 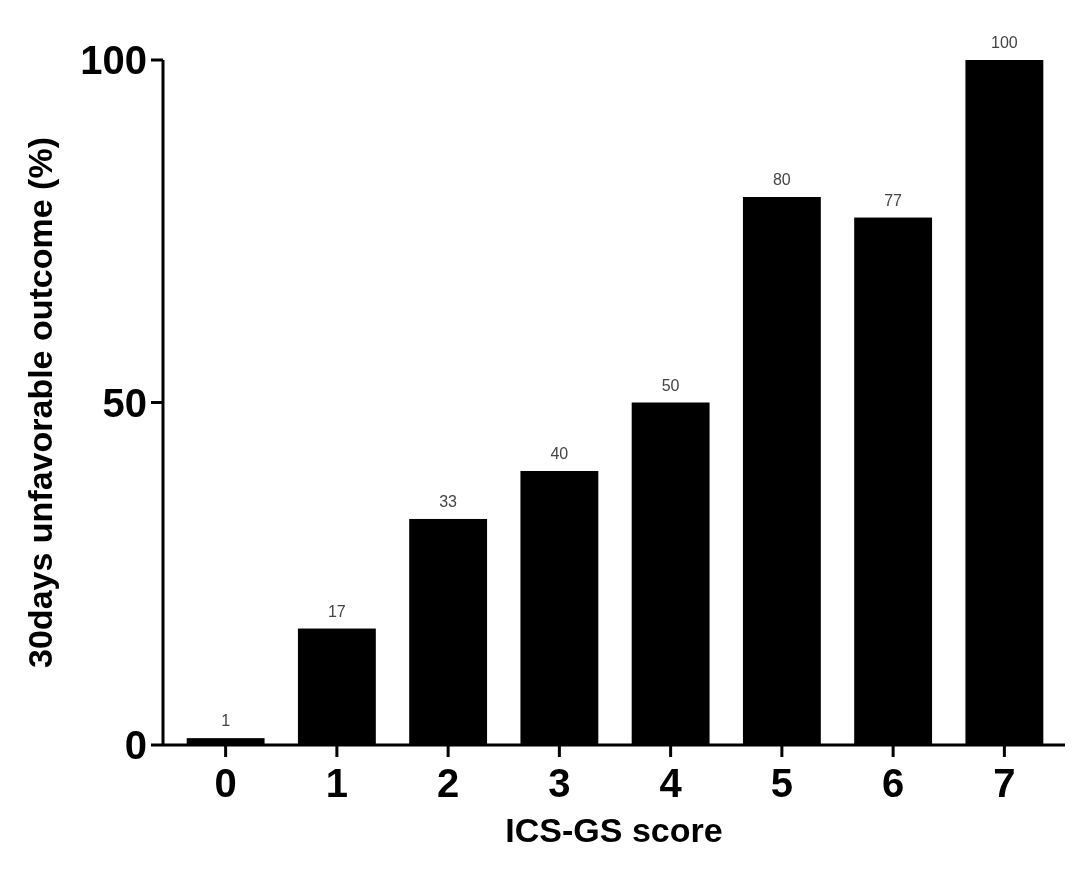 I want to click on data-label: 80, so click(x=781, y=179).